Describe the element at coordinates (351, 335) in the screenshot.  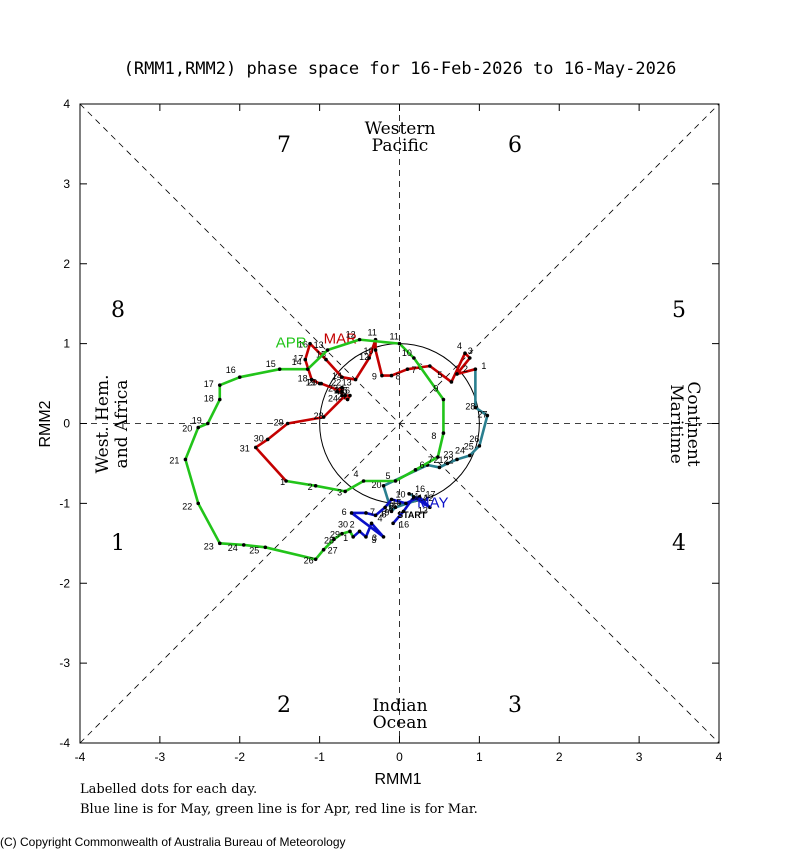
I see `day-label: 12` at that location.